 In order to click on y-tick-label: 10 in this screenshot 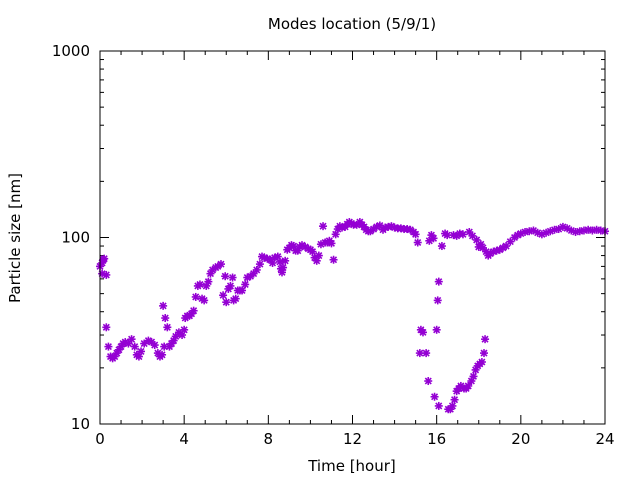, I will do `click(80, 424)`.